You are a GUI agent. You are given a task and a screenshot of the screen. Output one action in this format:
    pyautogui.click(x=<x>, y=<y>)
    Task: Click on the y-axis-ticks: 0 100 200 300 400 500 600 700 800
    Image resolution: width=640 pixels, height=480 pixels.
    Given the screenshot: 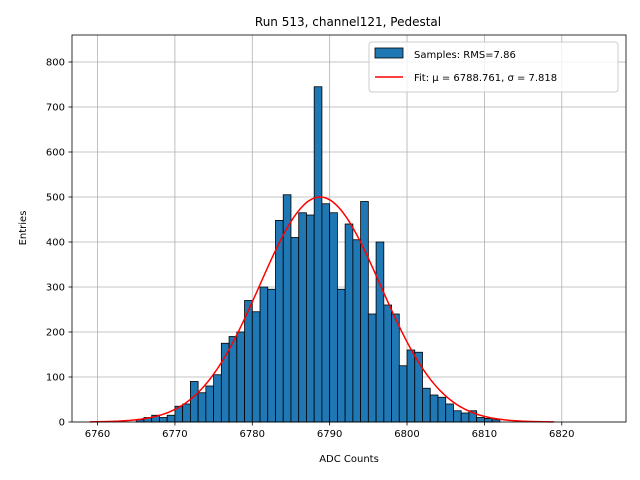 What is the action you would take?
    pyautogui.click(x=59, y=243)
    